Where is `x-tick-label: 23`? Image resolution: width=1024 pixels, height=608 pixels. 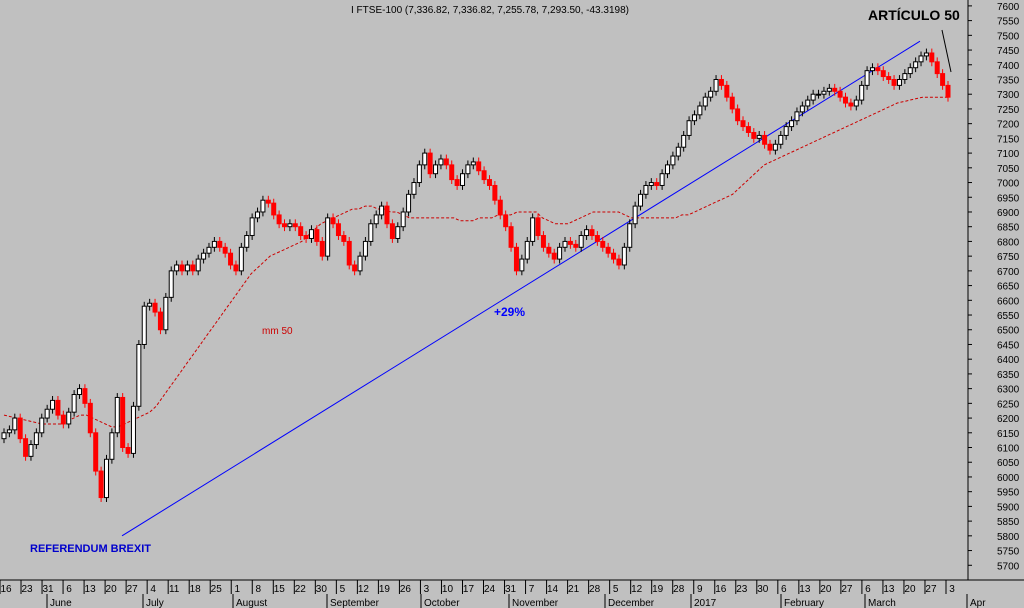 x-tick-label: 23 is located at coordinates (742, 589).